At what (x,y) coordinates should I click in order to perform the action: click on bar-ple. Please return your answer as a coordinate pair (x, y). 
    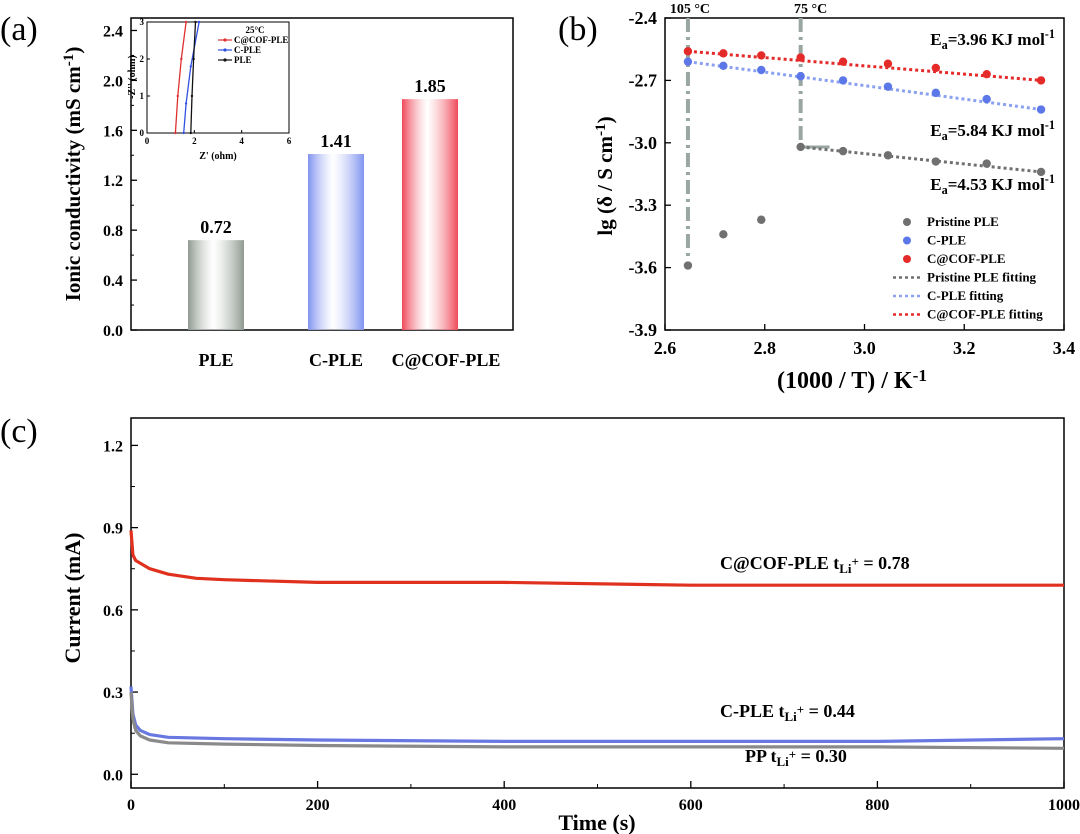
    Looking at the image, I should click on (216, 285).